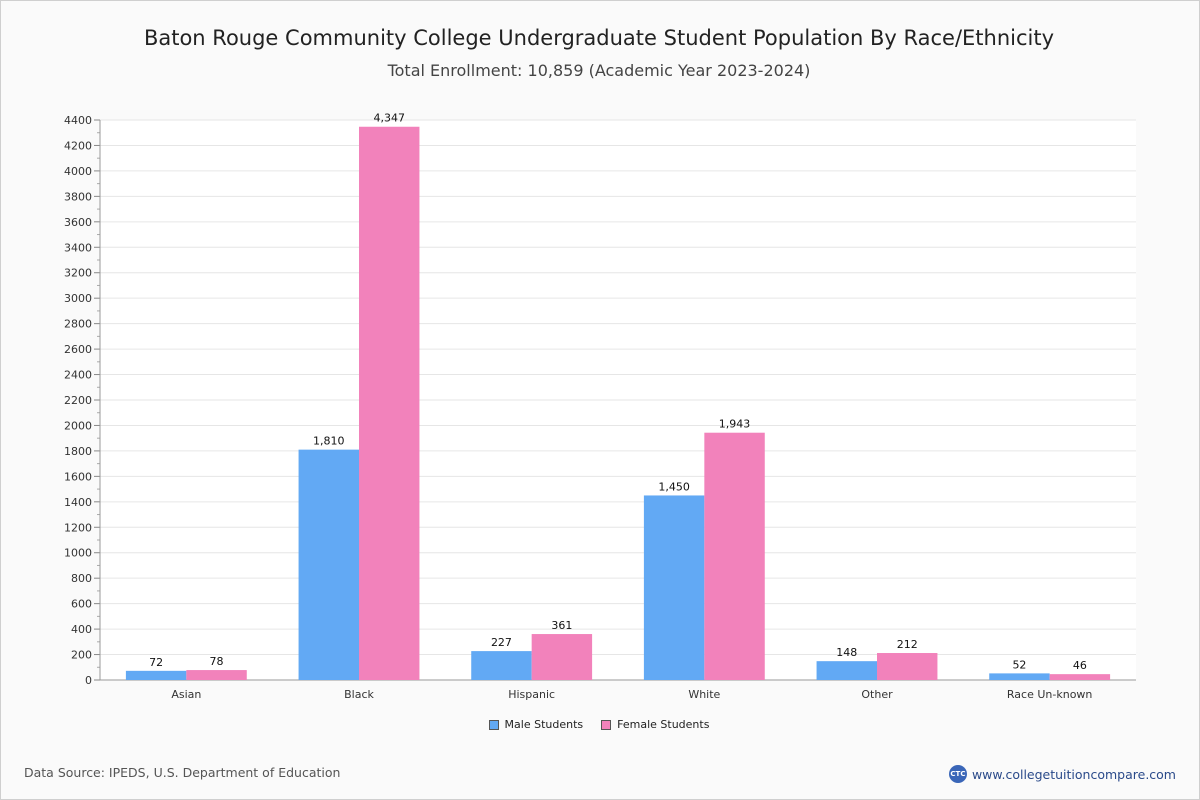  What do you see at coordinates (81, 578) in the screenshot?
I see `y-tick-label: 800` at bounding box center [81, 578].